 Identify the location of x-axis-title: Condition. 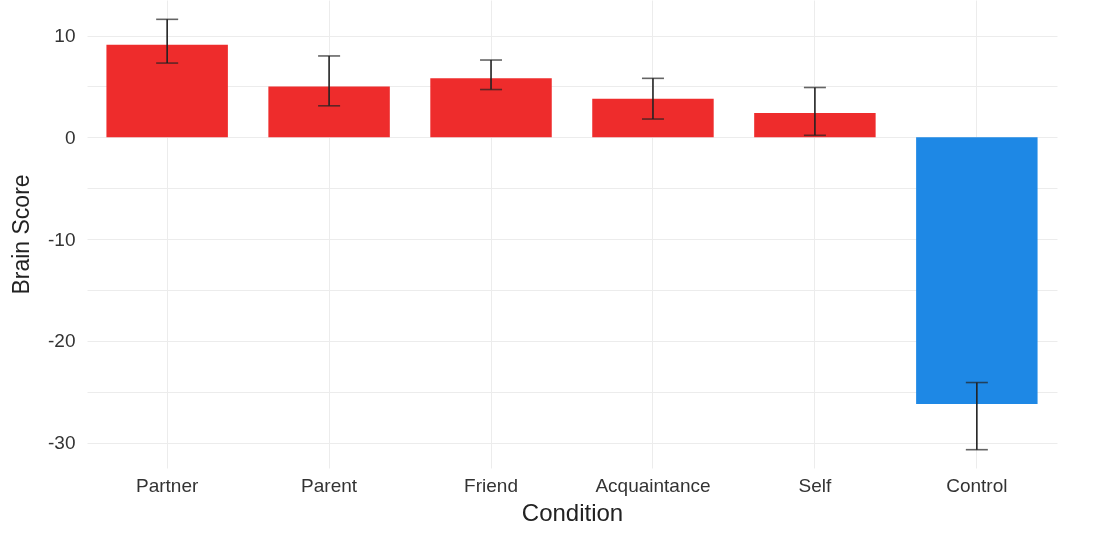
(572, 512).